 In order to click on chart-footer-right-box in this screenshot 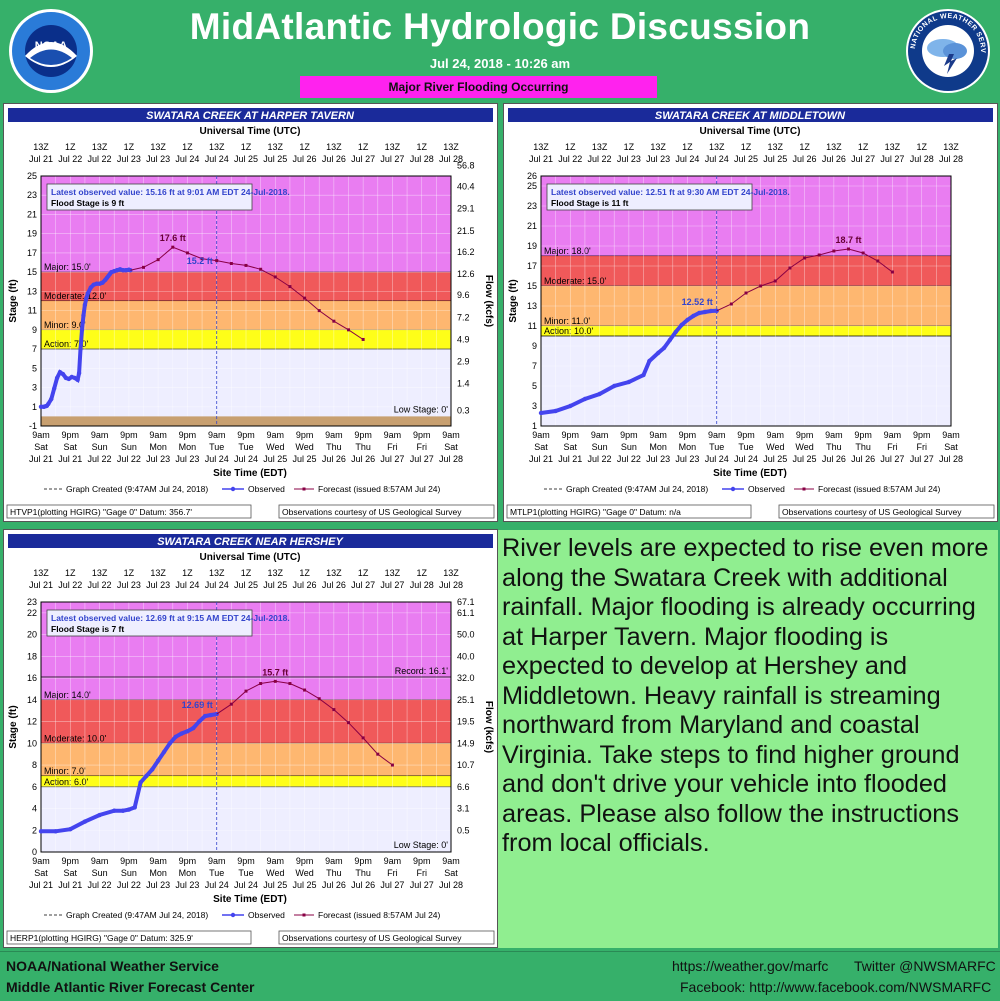, I will do `click(386, 937)`.